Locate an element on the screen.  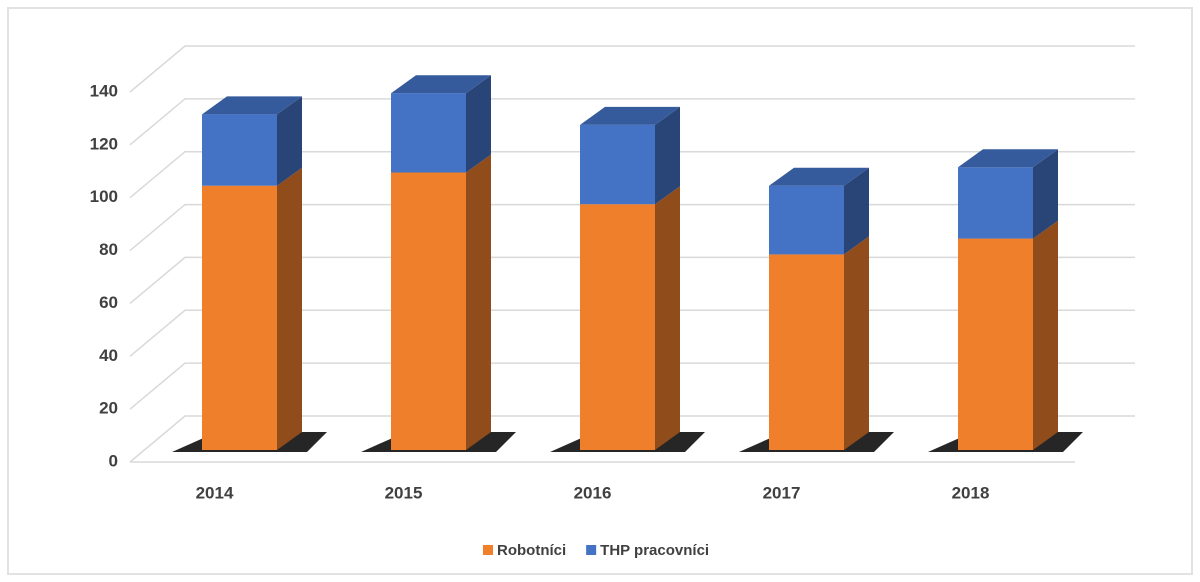
x-tick-label: 2018 is located at coordinates (971, 492).